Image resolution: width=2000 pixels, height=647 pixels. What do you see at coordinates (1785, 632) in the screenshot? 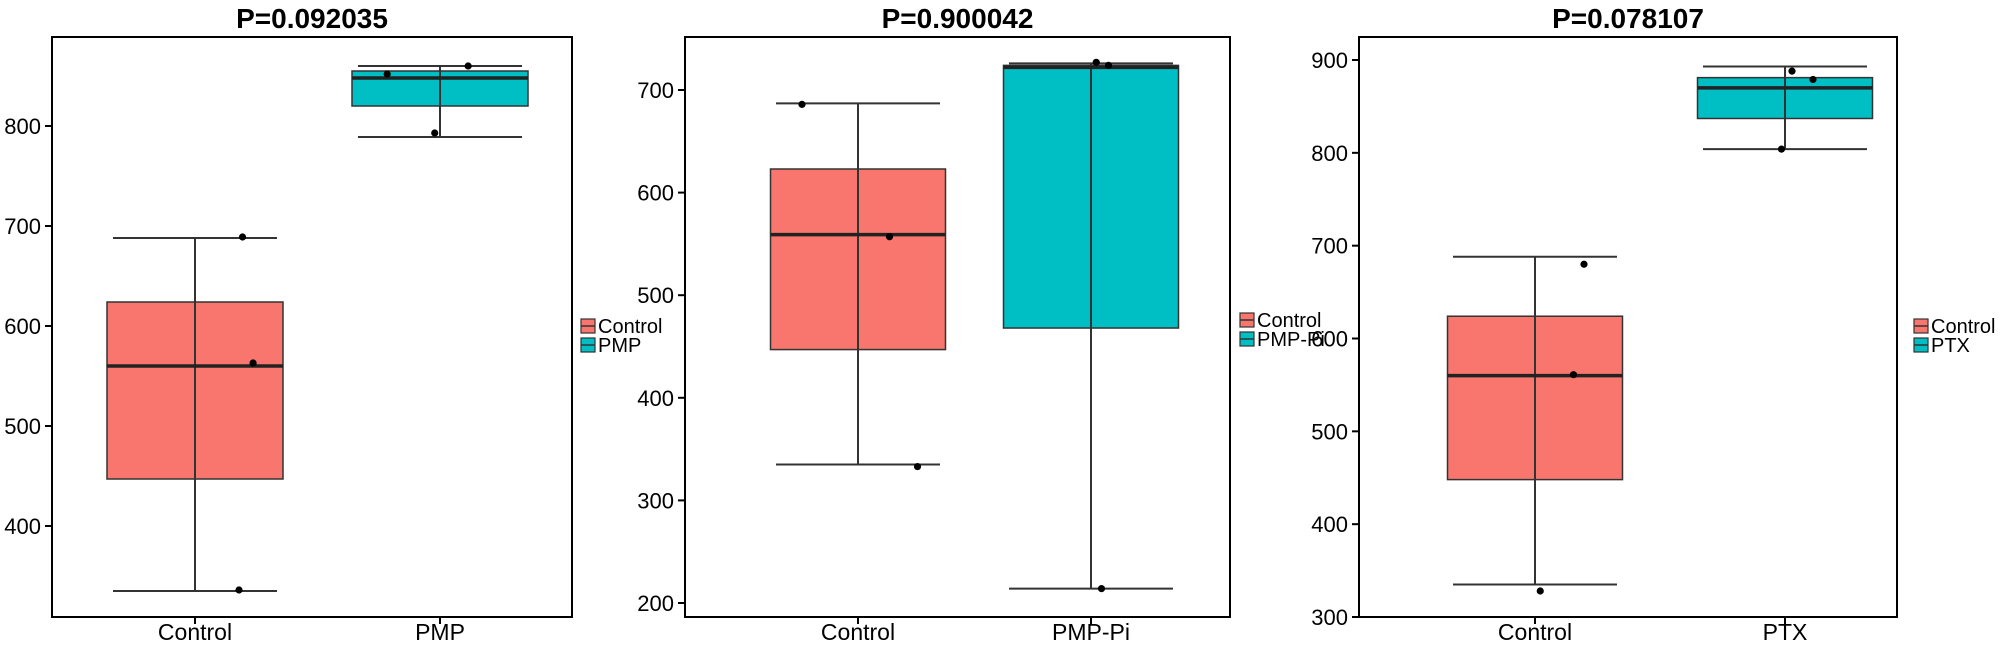
I see `x-tick-label: PTX` at bounding box center [1785, 632].